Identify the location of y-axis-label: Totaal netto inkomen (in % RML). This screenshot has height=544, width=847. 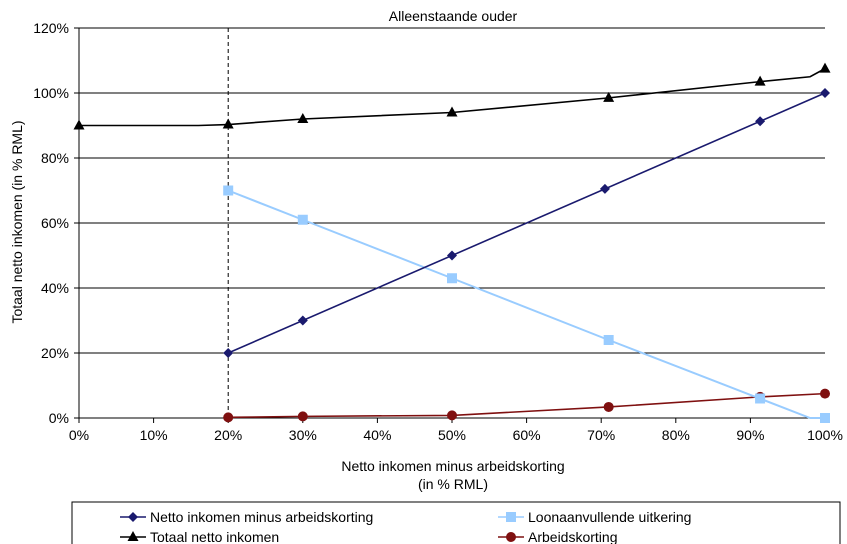
(17, 221).